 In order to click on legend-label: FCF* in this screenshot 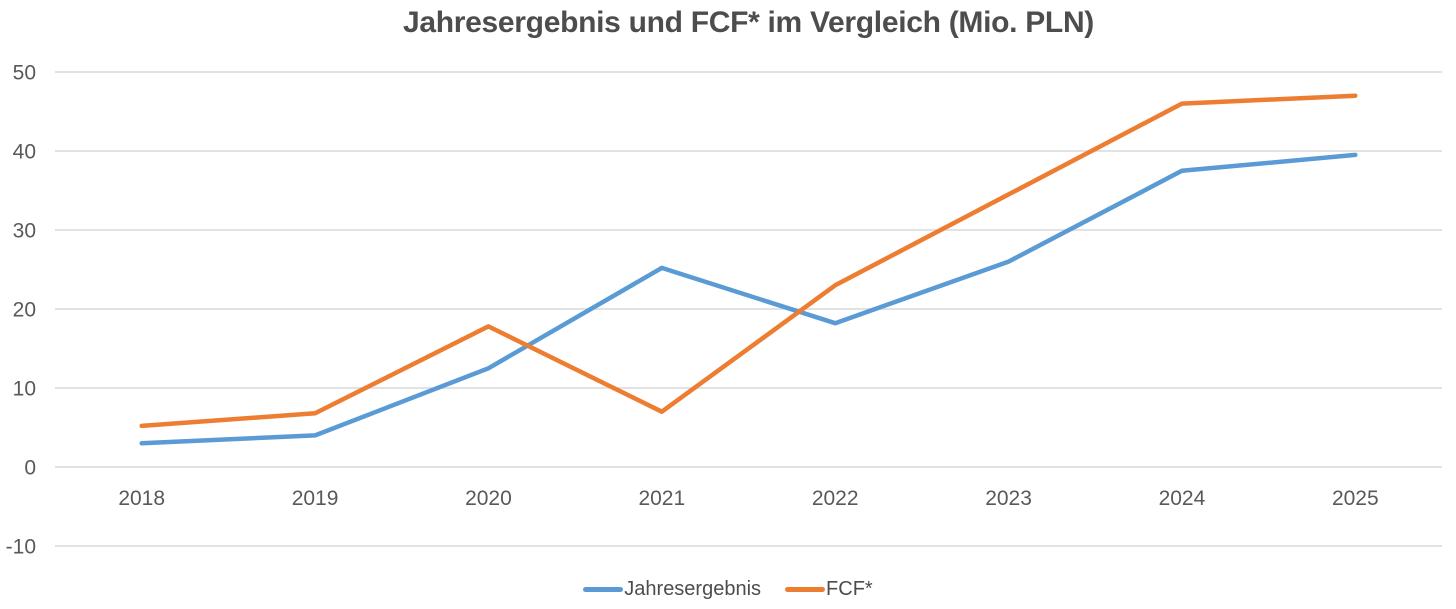, I will do `click(849, 589)`.